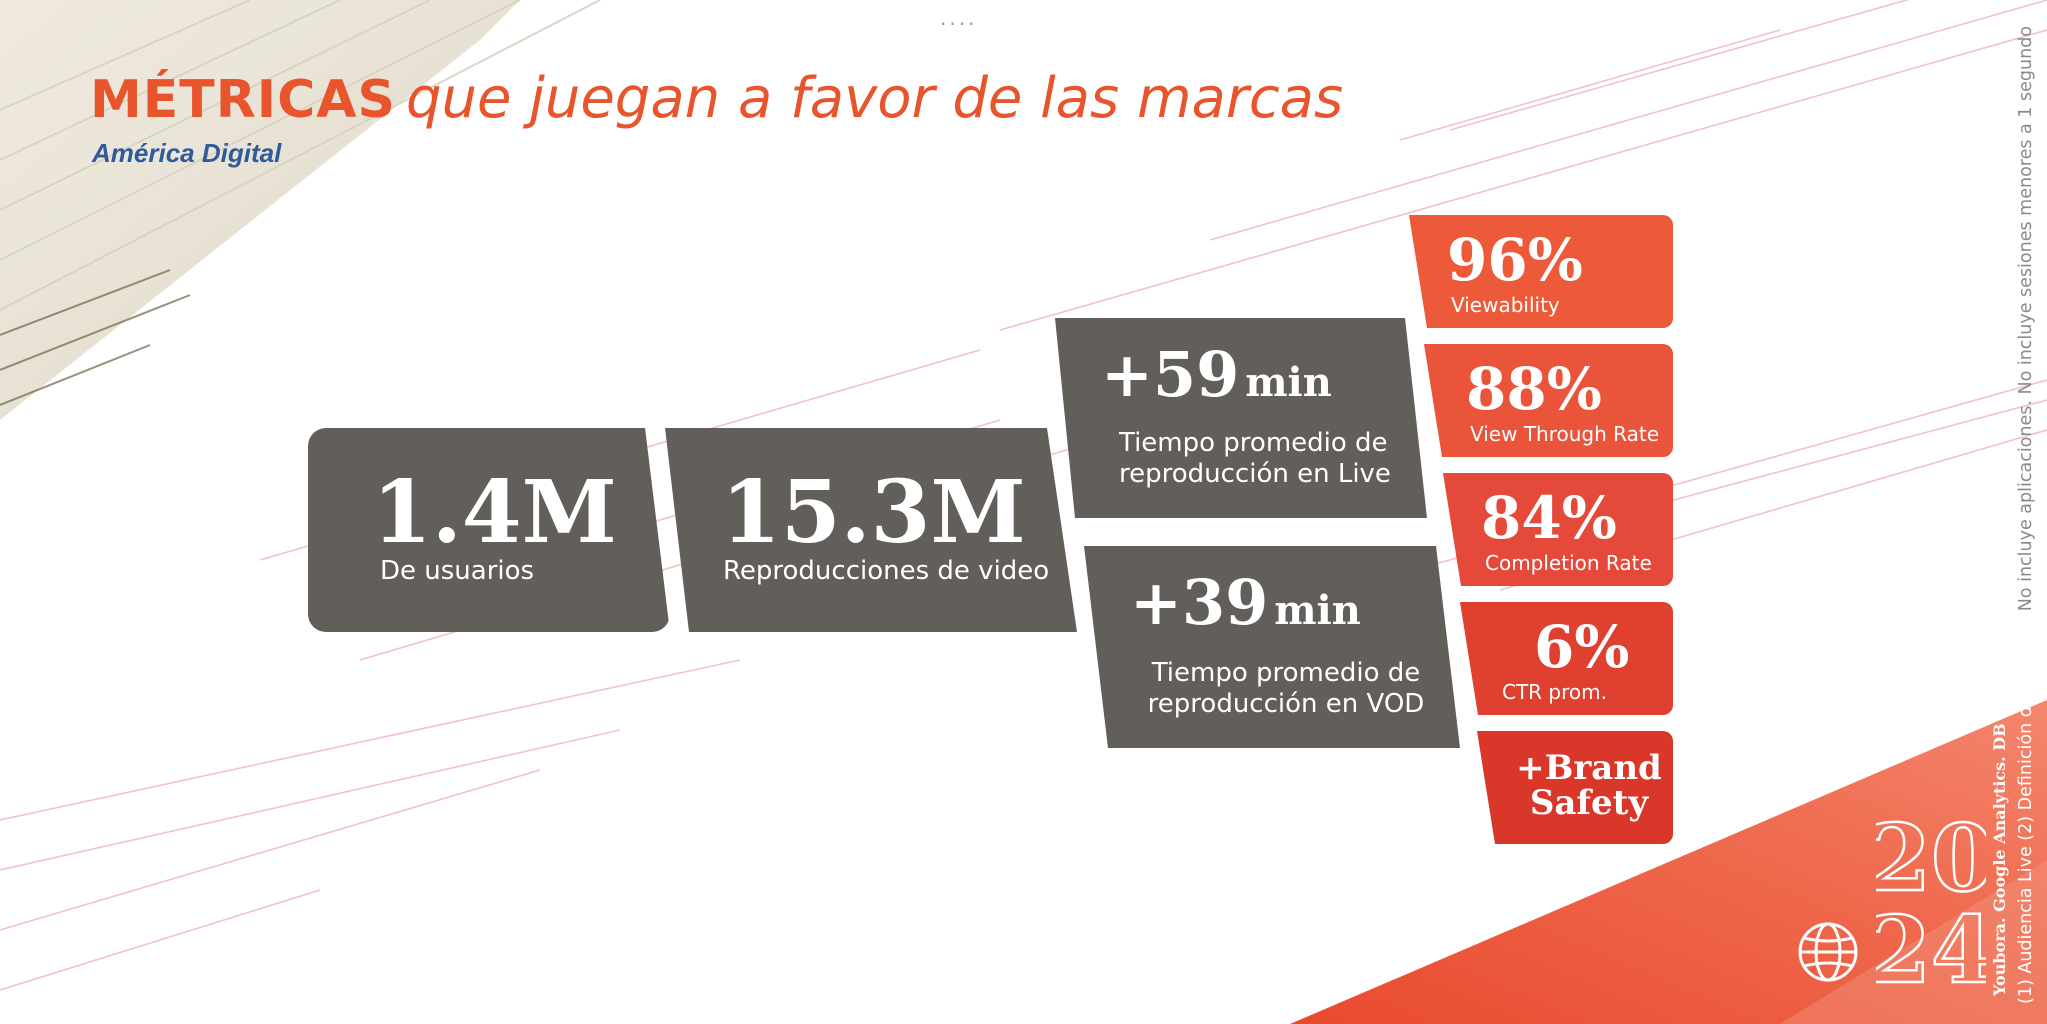  Describe the element at coordinates (1554, 692) in the screenshot. I see `ctr-label: CTR prom.` at that location.